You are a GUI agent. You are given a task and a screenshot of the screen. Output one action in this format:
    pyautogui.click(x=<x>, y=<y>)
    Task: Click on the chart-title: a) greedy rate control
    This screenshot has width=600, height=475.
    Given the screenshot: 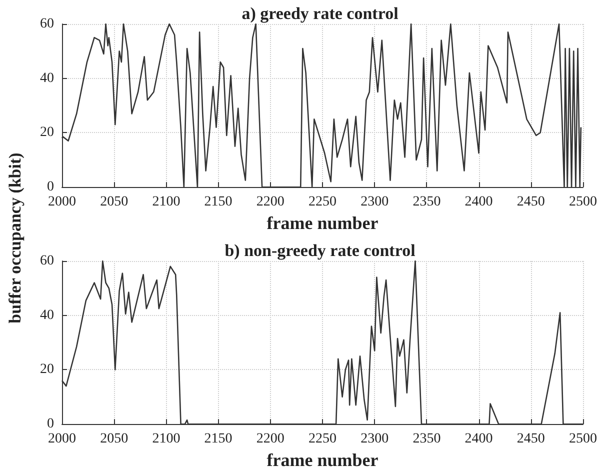 What is the action you would take?
    pyautogui.click(x=320, y=13)
    